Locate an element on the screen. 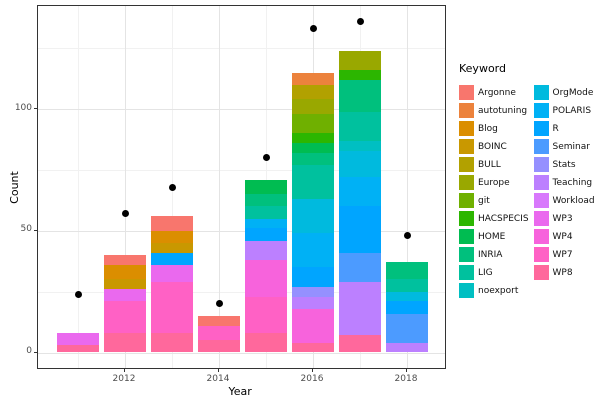 This screenshot has height=400, width=600. legend-swatch-Argonne is located at coordinates (466, 92).